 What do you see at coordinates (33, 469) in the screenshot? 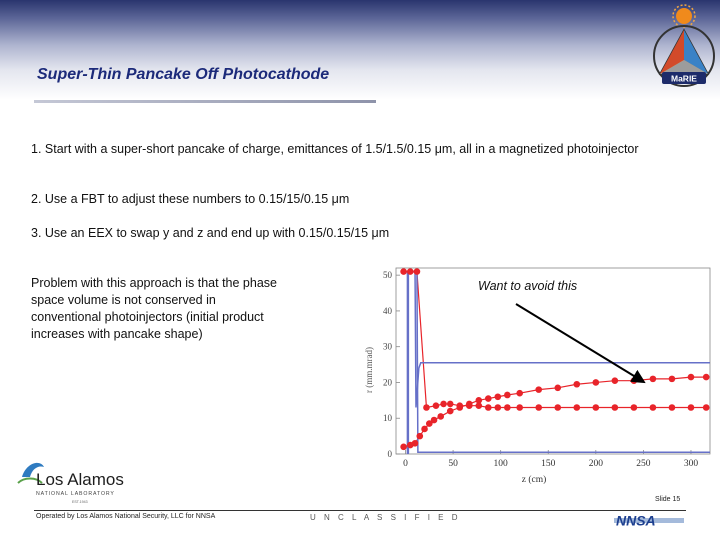
I see `swoosh-icon` at bounding box center [33, 469].